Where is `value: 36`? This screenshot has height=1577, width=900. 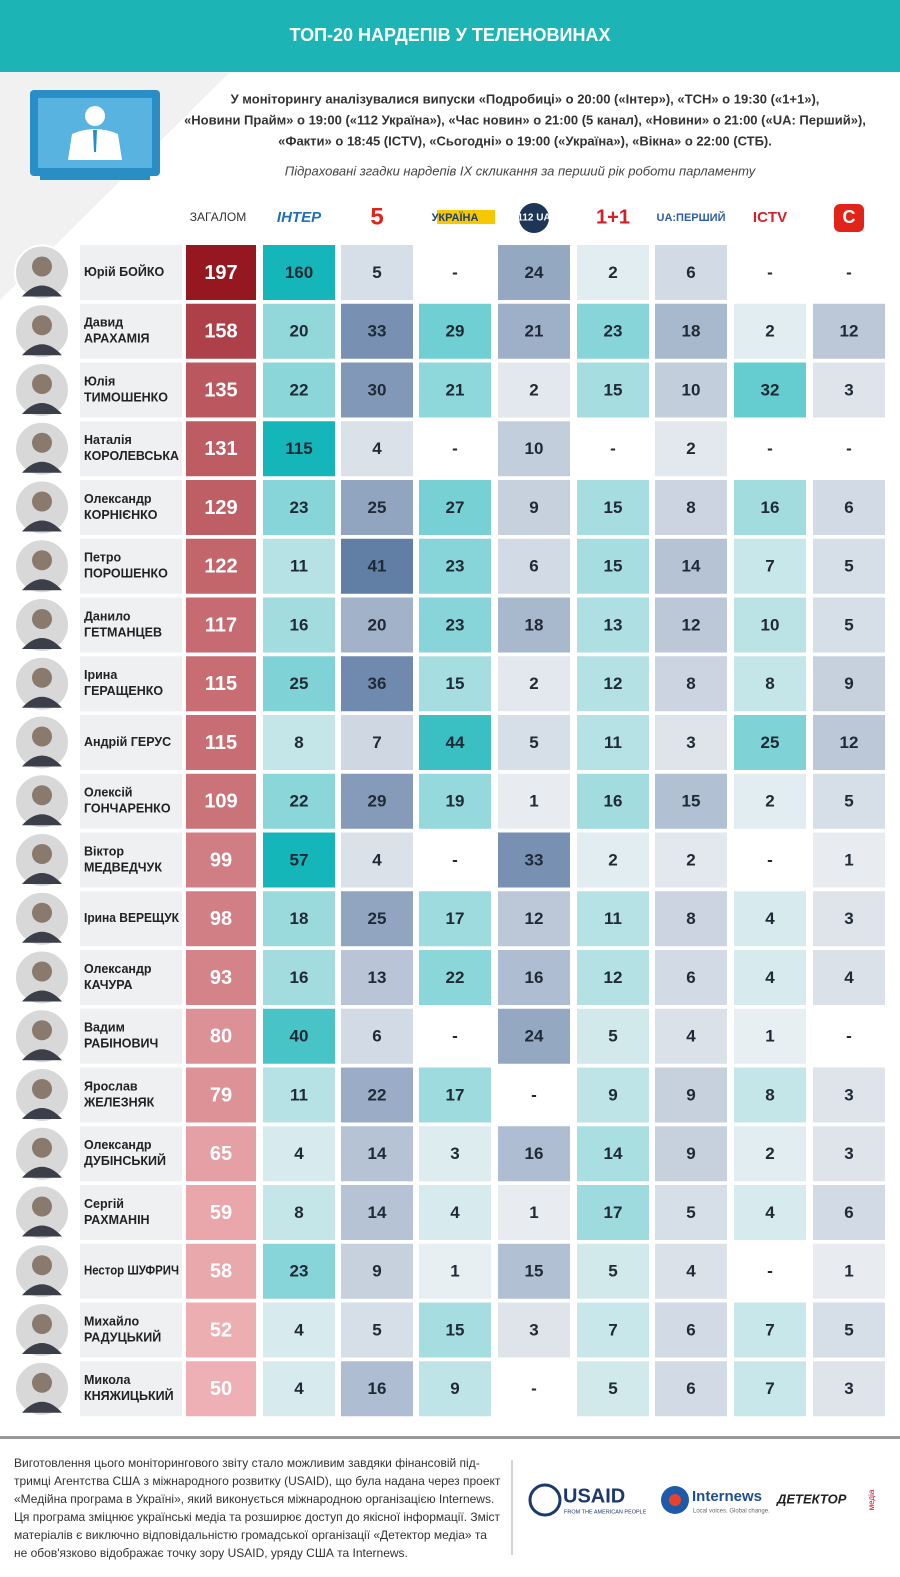
value: 36 is located at coordinates (377, 683).